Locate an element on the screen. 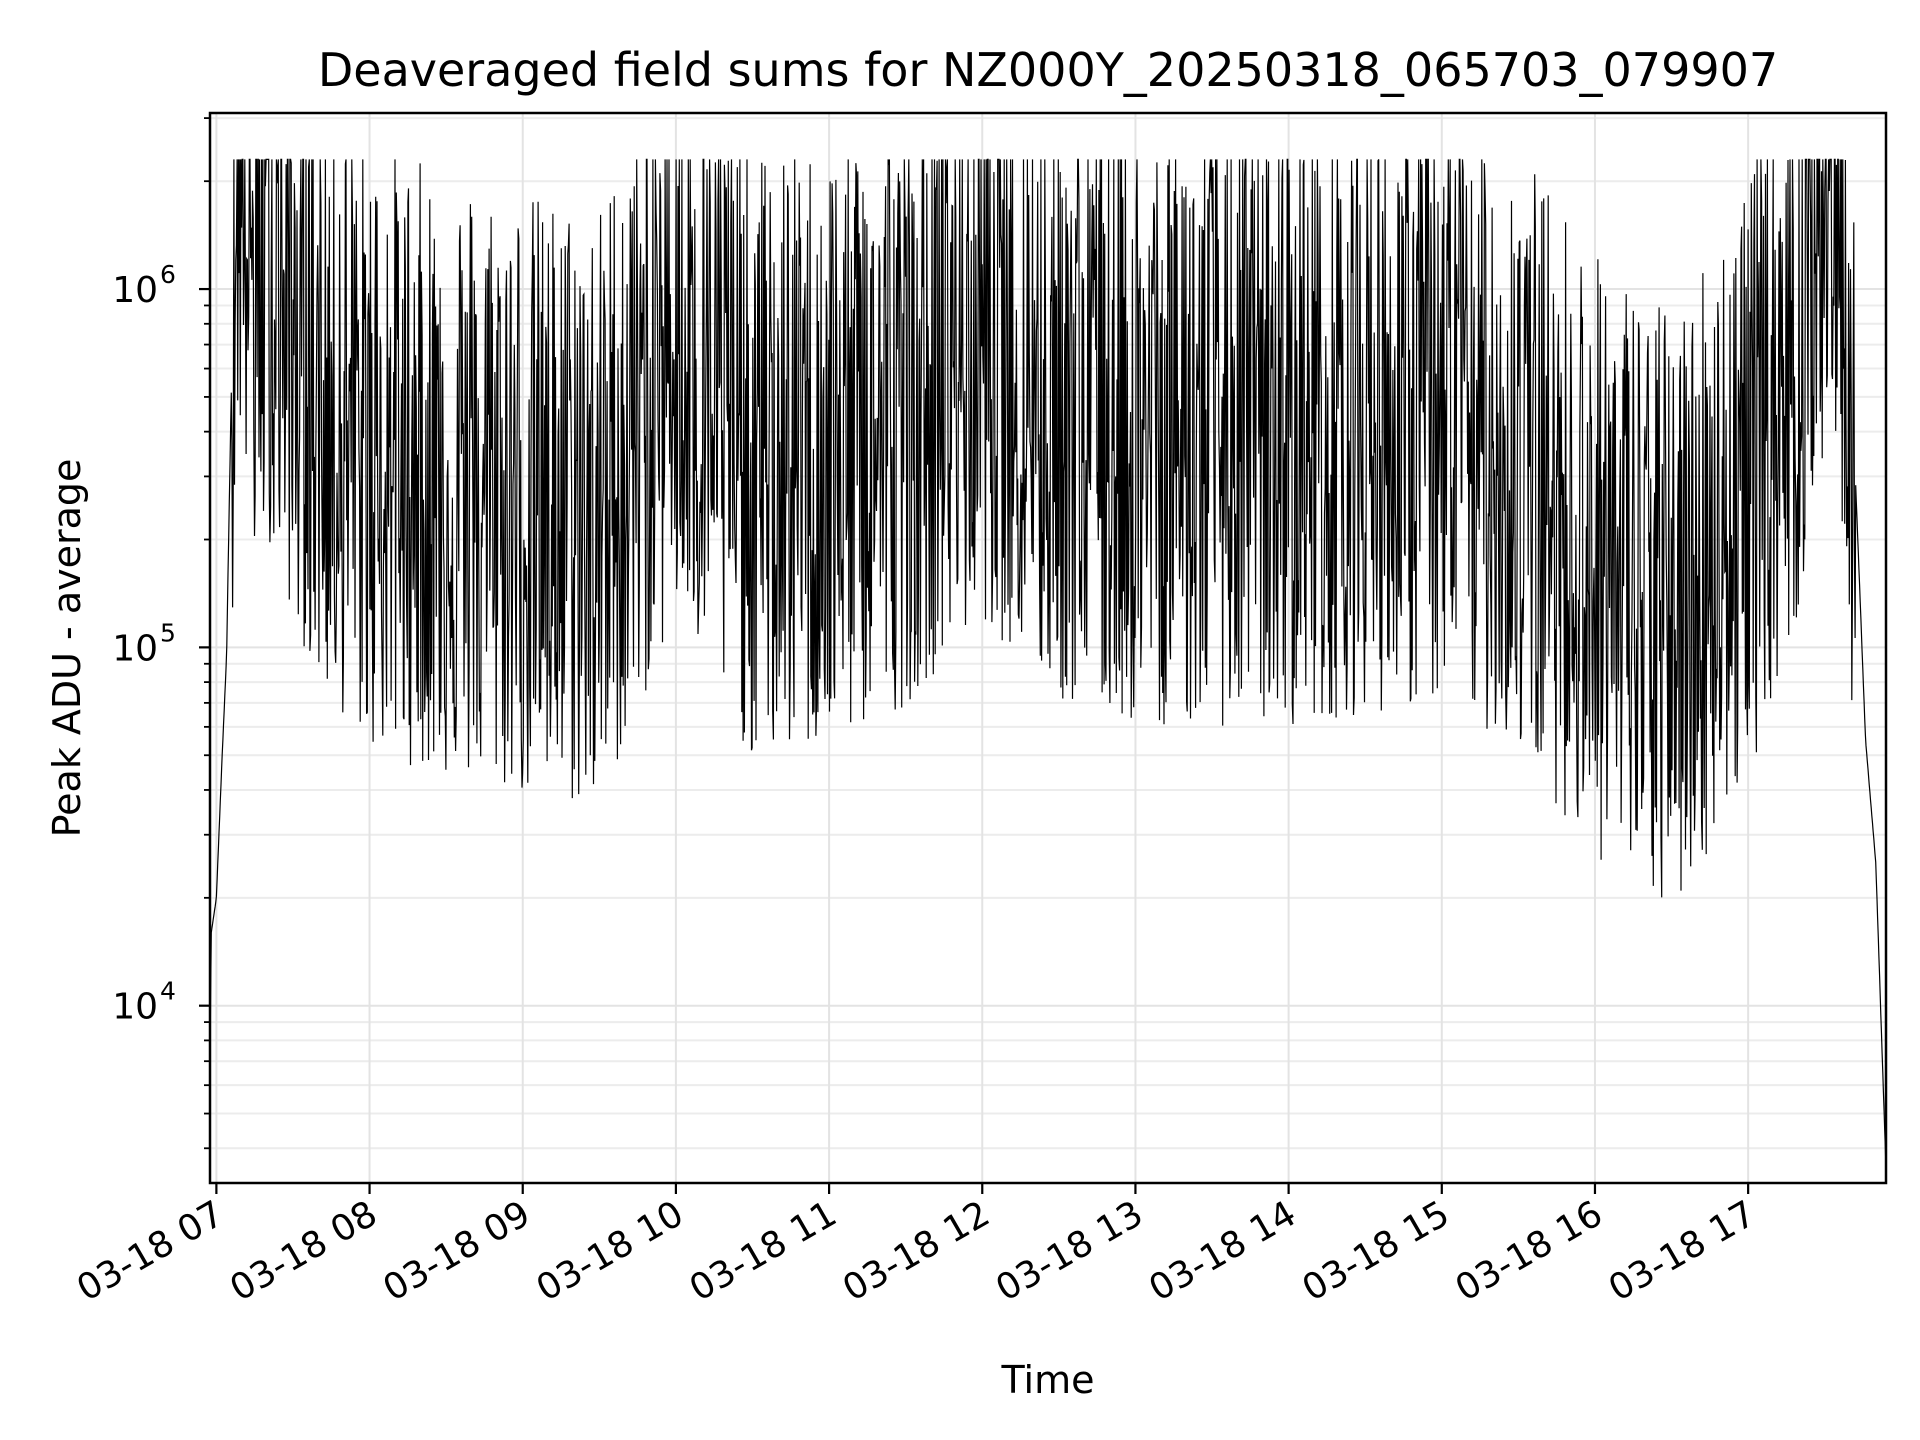  x-tick-label: 03-18 11 is located at coordinates (763, 1251).